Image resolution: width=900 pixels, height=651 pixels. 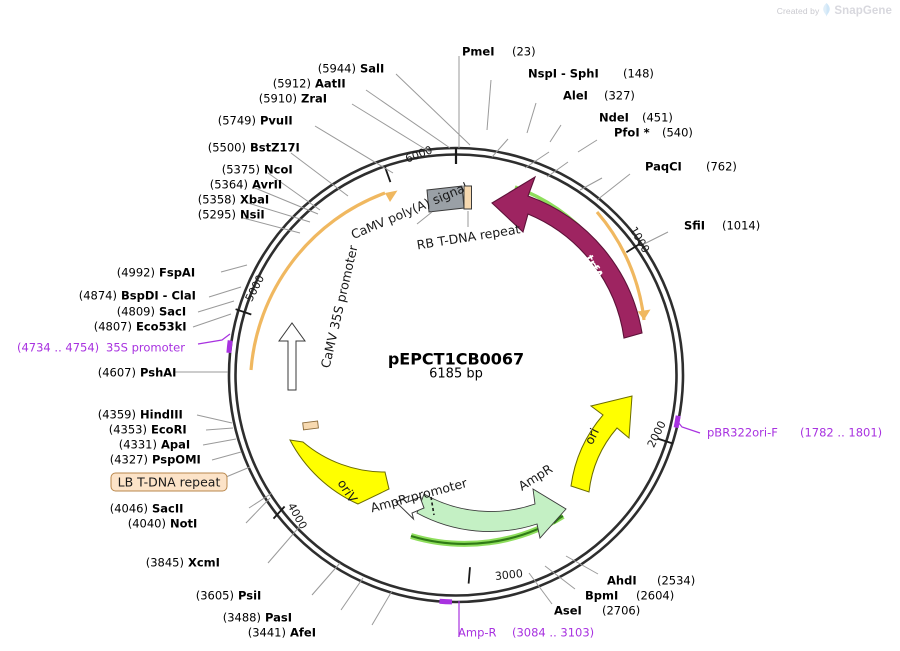 What do you see at coordinates (128, 430) in the screenshot?
I see `site-pos: (4353)` at bounding box center [128, 430].